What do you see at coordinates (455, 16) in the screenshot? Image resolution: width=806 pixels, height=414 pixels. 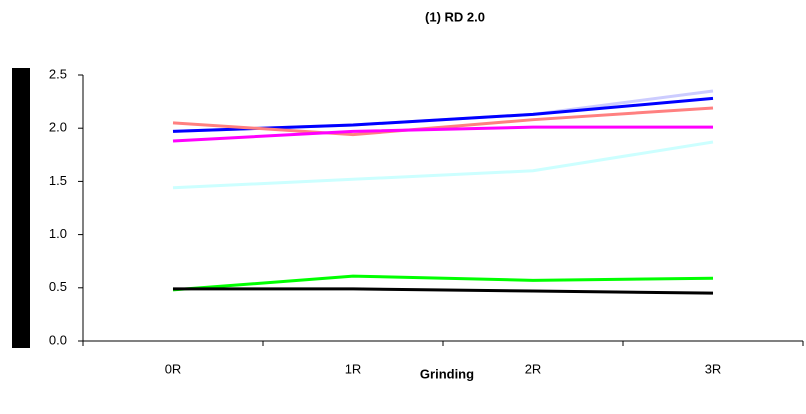 I see `chart-title: (1) RD 2.0` at bounding box center [455, 16].